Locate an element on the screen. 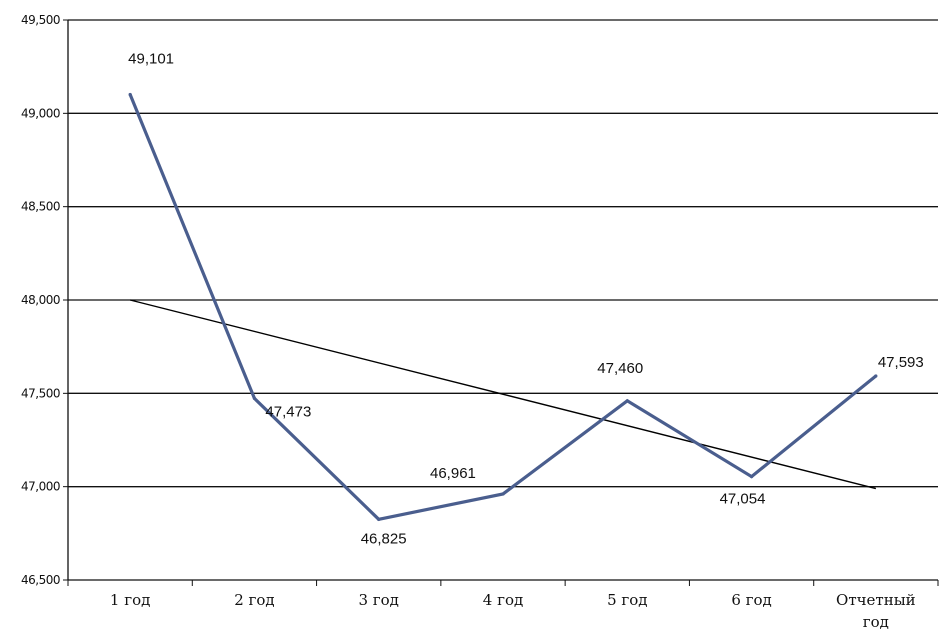 This screenshot has height=632, width=941. x-tick-label: Отчетный год is located at coordinates (876, 611).